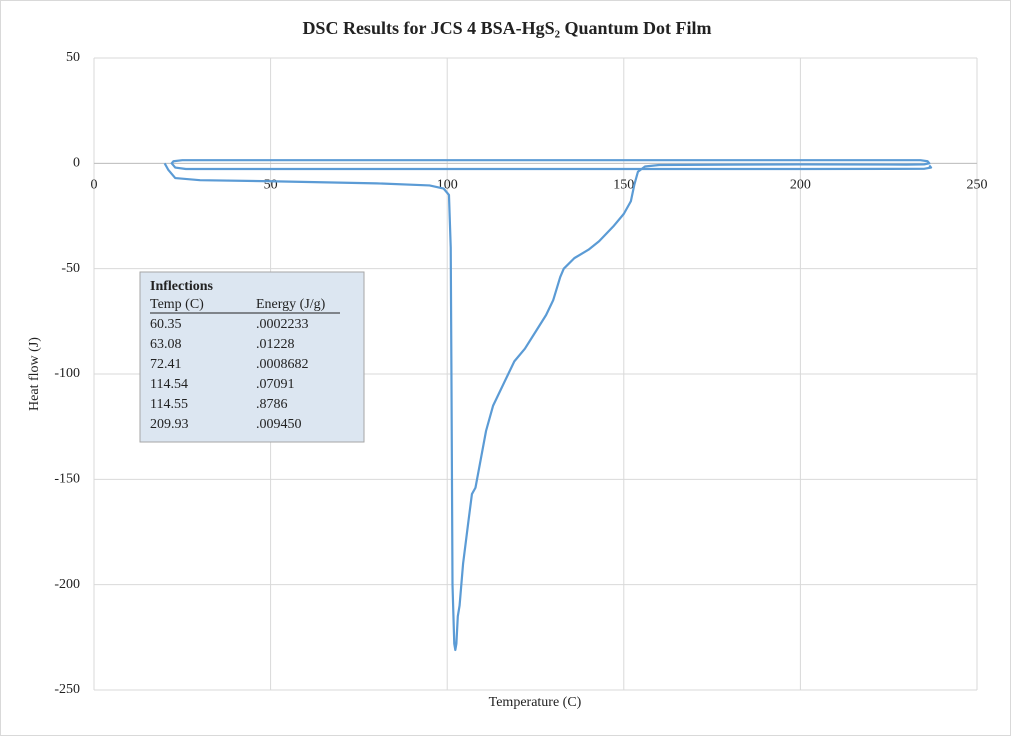 This screenshot has height=738, width=1013. I want to click on table-cell: .07091, so click(275, 384).